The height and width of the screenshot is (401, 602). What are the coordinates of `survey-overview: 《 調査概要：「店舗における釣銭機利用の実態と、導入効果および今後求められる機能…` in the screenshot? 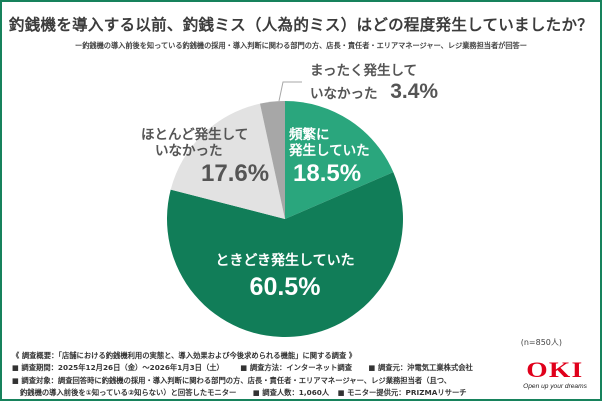 It's located at (184, 355).